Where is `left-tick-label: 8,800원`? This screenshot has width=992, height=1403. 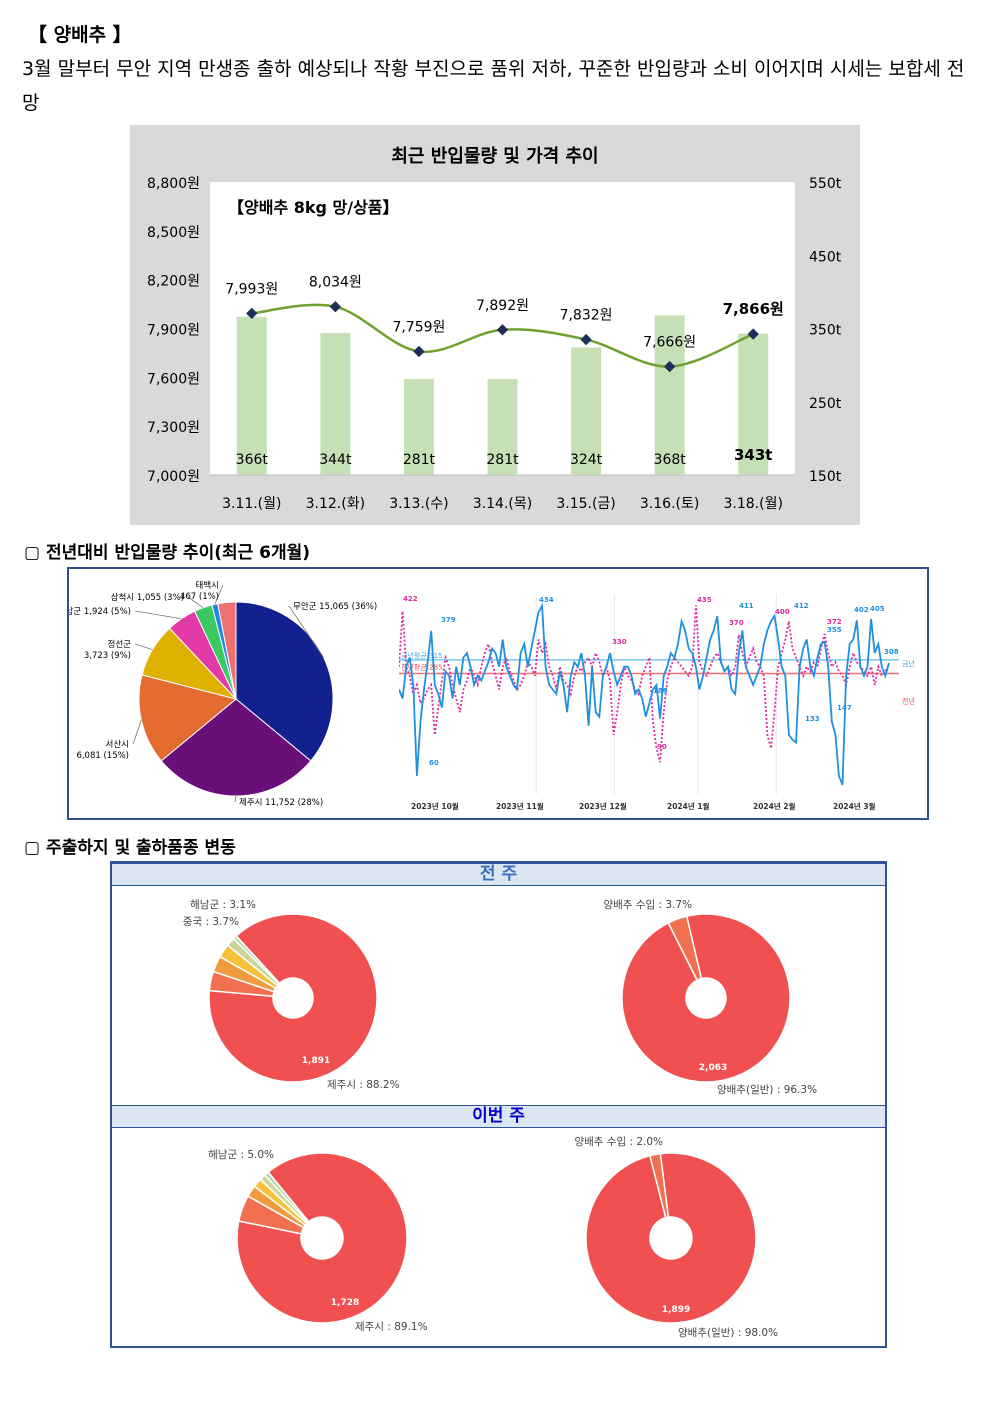
left-tick-label: 8,800원 is located at coordinates (173, 184).